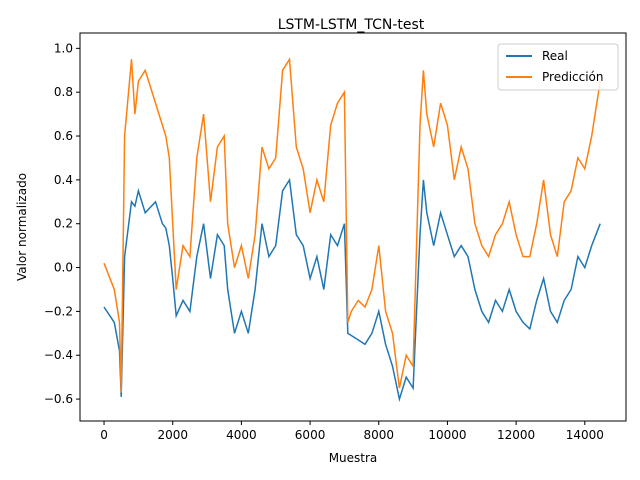 This screenshot has height=480, width=640. Describe the element at coordinates (573, 77) in the screenshot. I see `legend-label: Predicción` at that location.